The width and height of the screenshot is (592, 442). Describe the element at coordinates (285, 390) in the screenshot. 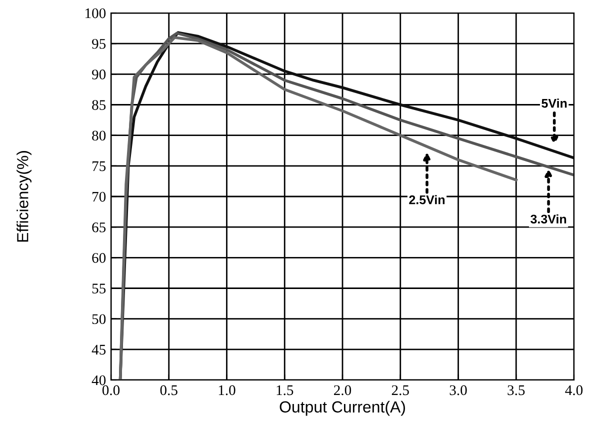

I see `x-tick-label: 1.5` at that location.